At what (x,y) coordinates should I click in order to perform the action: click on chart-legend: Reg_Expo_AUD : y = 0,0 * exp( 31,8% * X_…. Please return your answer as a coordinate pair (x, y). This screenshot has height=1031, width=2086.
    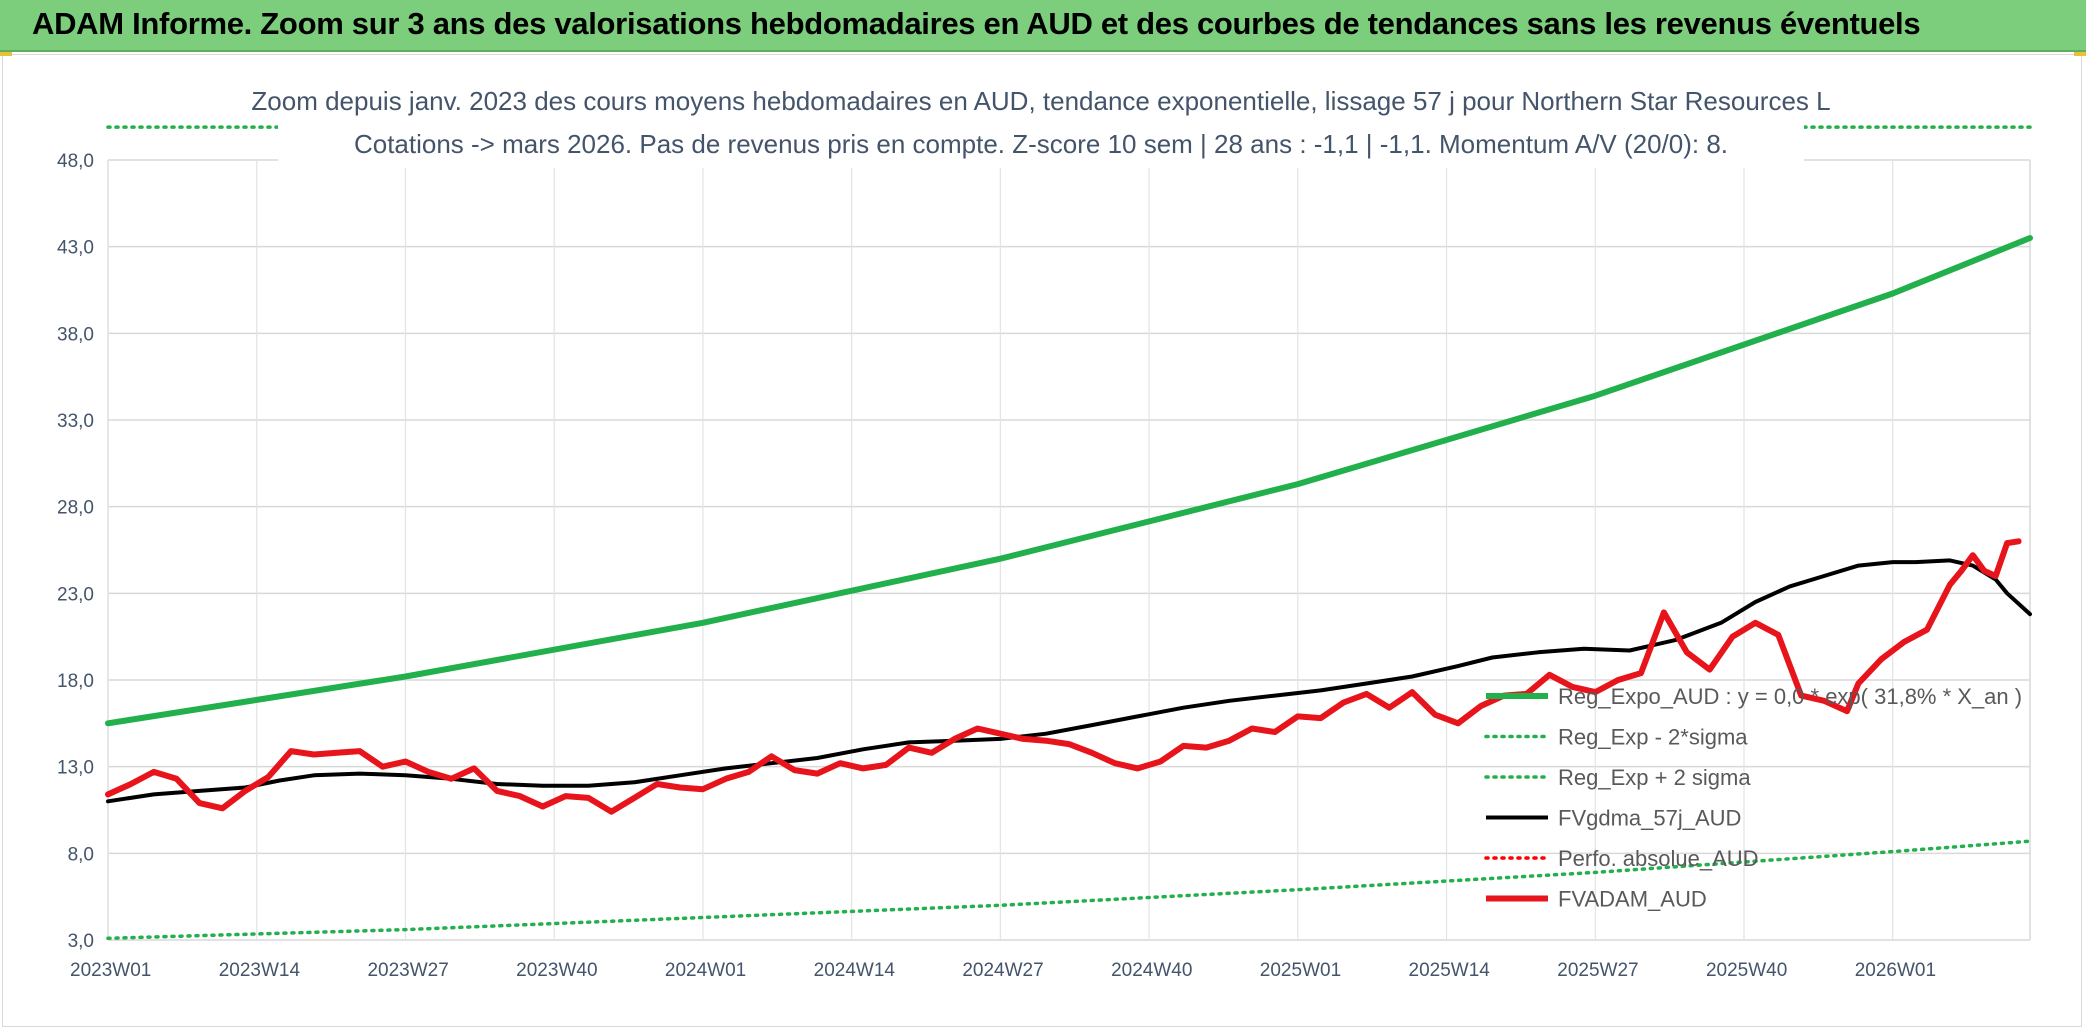
    Looking at the image, I should click on (1753, 798).